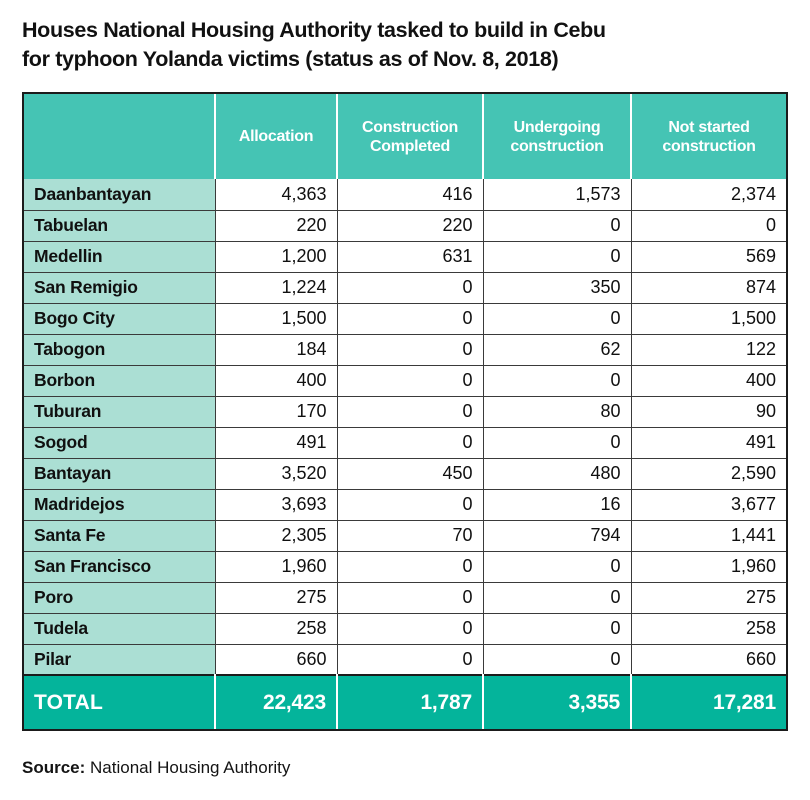 This screenshot has height=800, width=810. Describe the element at coordinates (120, 194) in the screenshot. I see `row-label-municipality: Daanbantayan` at that location.